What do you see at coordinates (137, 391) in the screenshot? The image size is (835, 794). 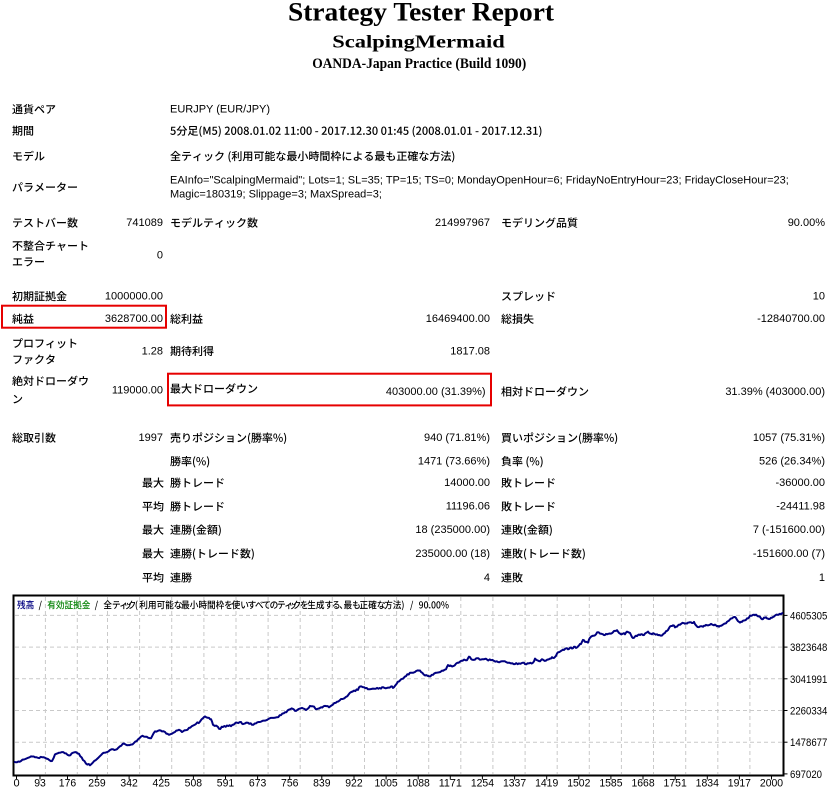 I see `svg-text: 119000.00` at bounding box center [137, 391].